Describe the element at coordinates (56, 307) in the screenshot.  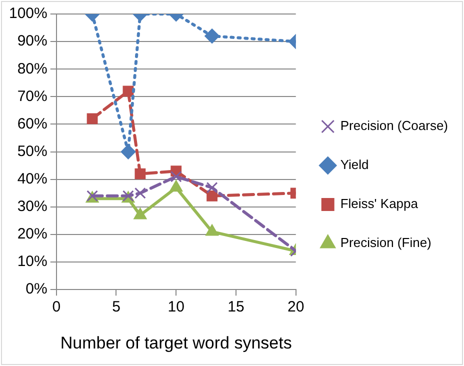
I see `x-tick-label: 0` at that location.